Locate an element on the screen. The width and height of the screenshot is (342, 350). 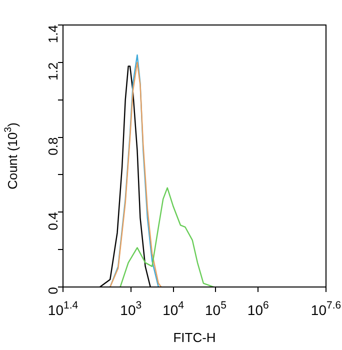
y-tick-label: 0.8 is located at coordinates (53, 146).